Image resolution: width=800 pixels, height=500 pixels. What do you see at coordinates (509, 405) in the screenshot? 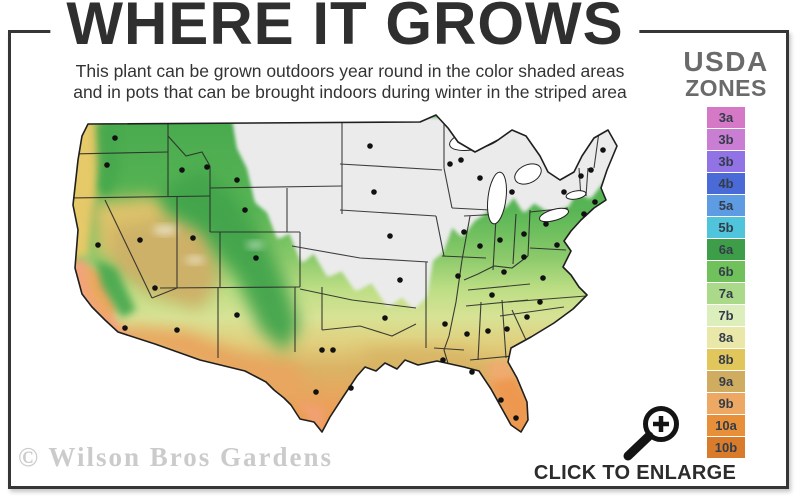
I see `south-florida-region` at bounding box center [509, 405].